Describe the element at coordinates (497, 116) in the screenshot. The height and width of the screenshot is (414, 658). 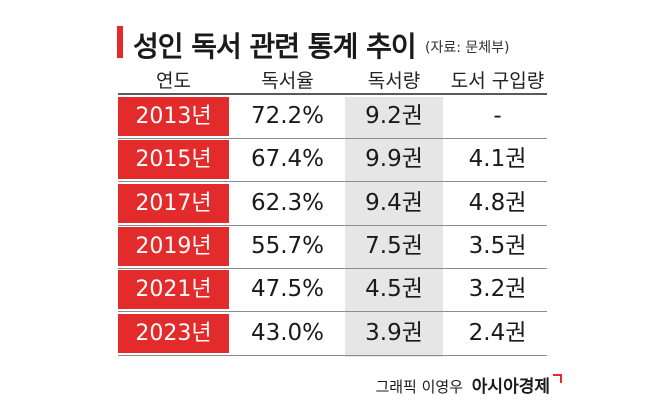
I see `purchase-volume-cell: -` at that location.